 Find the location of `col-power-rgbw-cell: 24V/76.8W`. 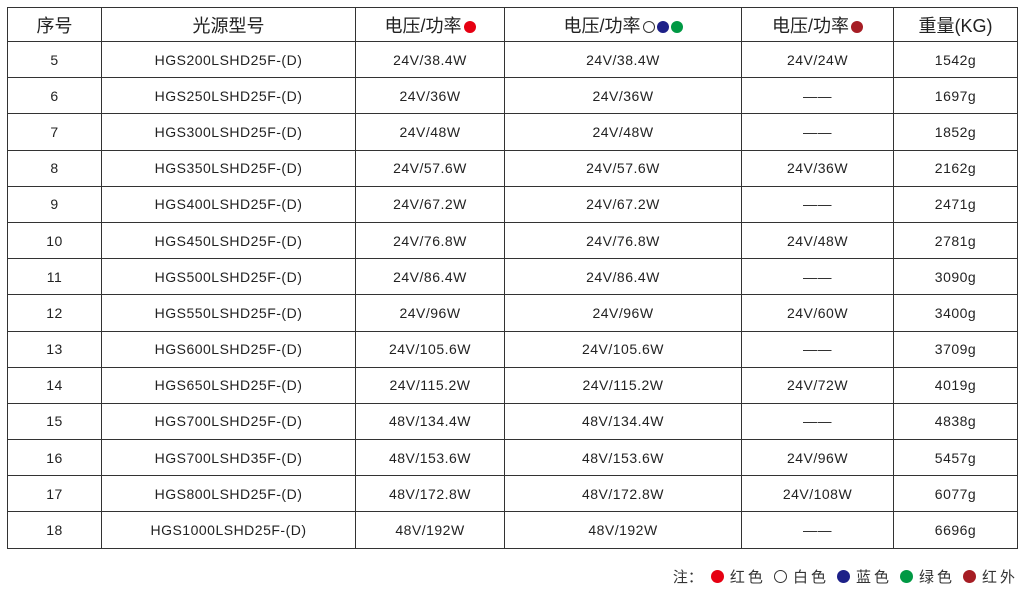

col-power-rgbw-cell: 24V/76.8W is located at coordinates (623, 240).